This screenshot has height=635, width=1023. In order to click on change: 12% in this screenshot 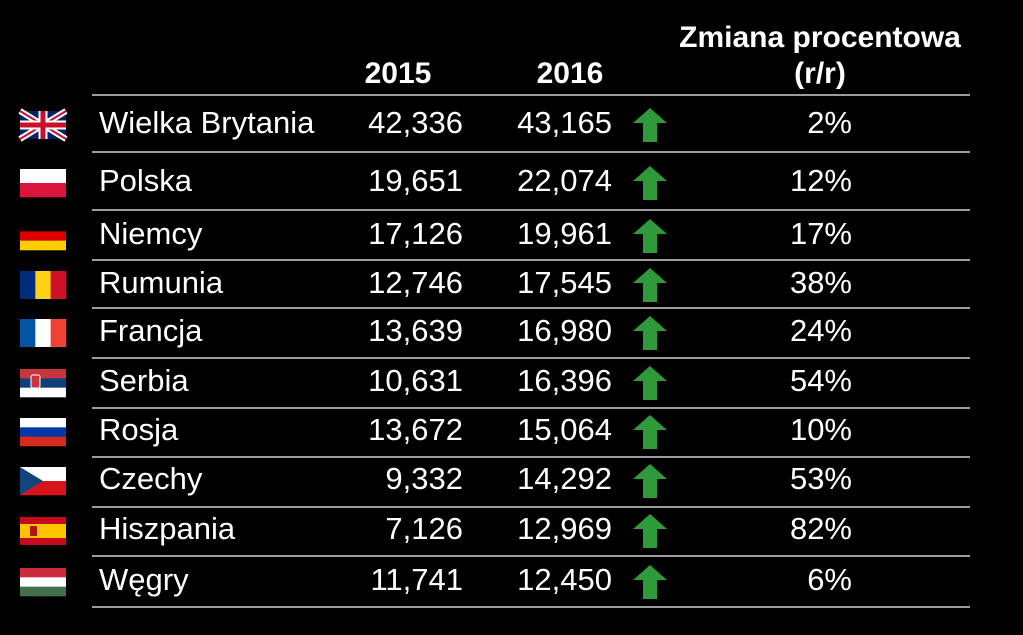, I will do `click(821, 180)`.